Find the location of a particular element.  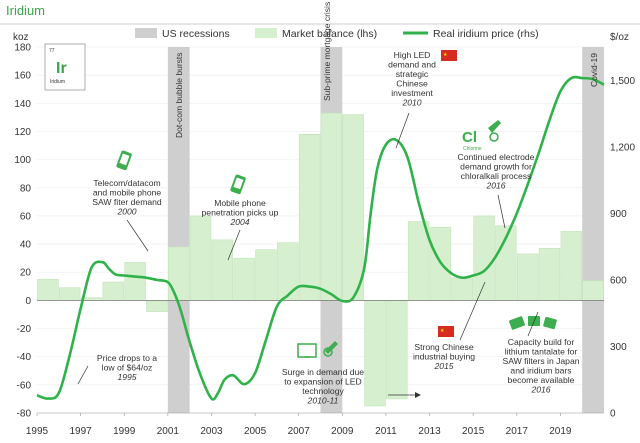

led-screen-icon is located at coordinates (317, 349).